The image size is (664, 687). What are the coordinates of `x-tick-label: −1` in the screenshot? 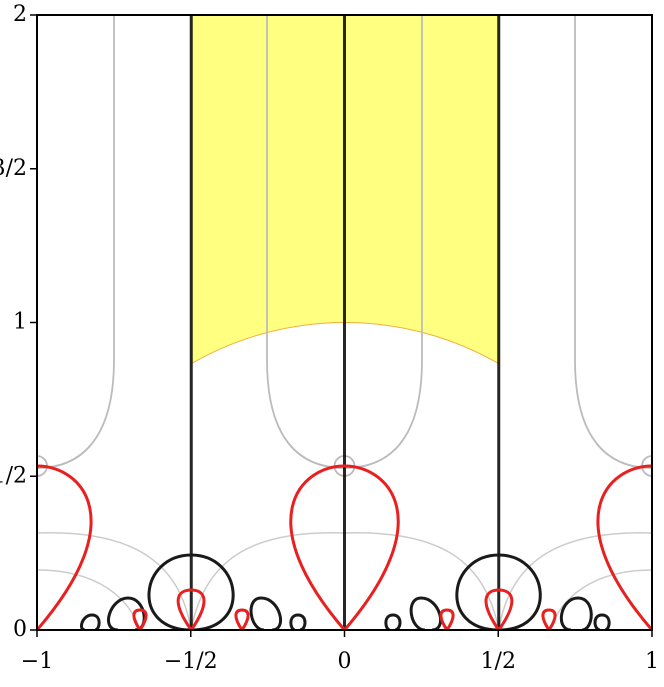 It's located at (37, 661).